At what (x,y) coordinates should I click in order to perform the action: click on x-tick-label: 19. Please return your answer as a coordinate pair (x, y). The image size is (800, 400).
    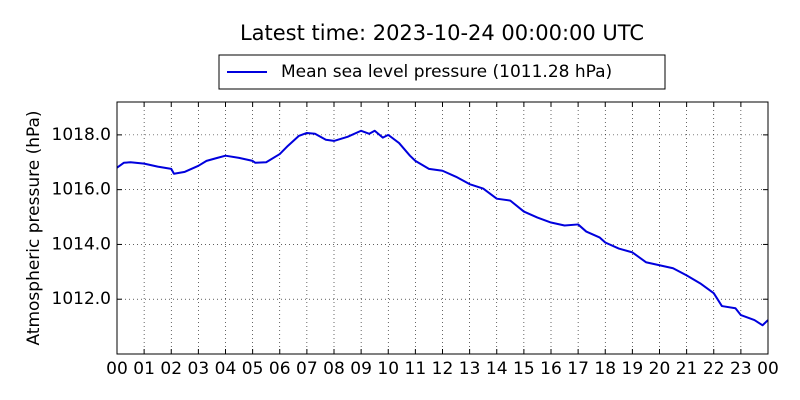
    Looking at the image, I should click on (633, 369).